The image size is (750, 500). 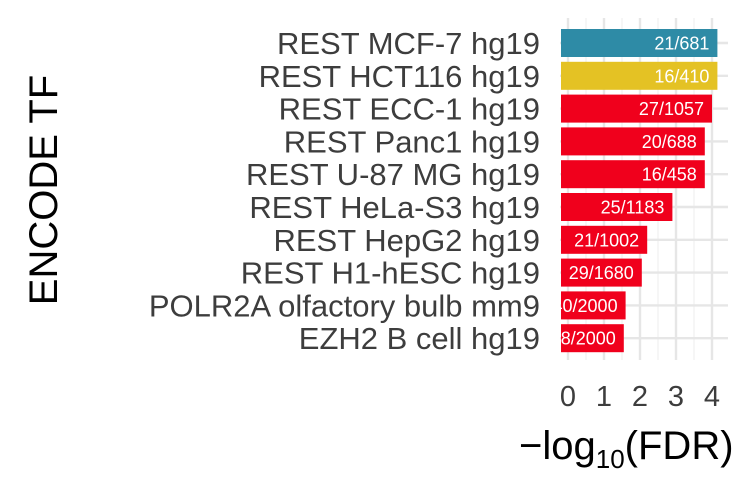 I want to click on category-label: REST MCF-7 hg19, so click(x=408, y=43).